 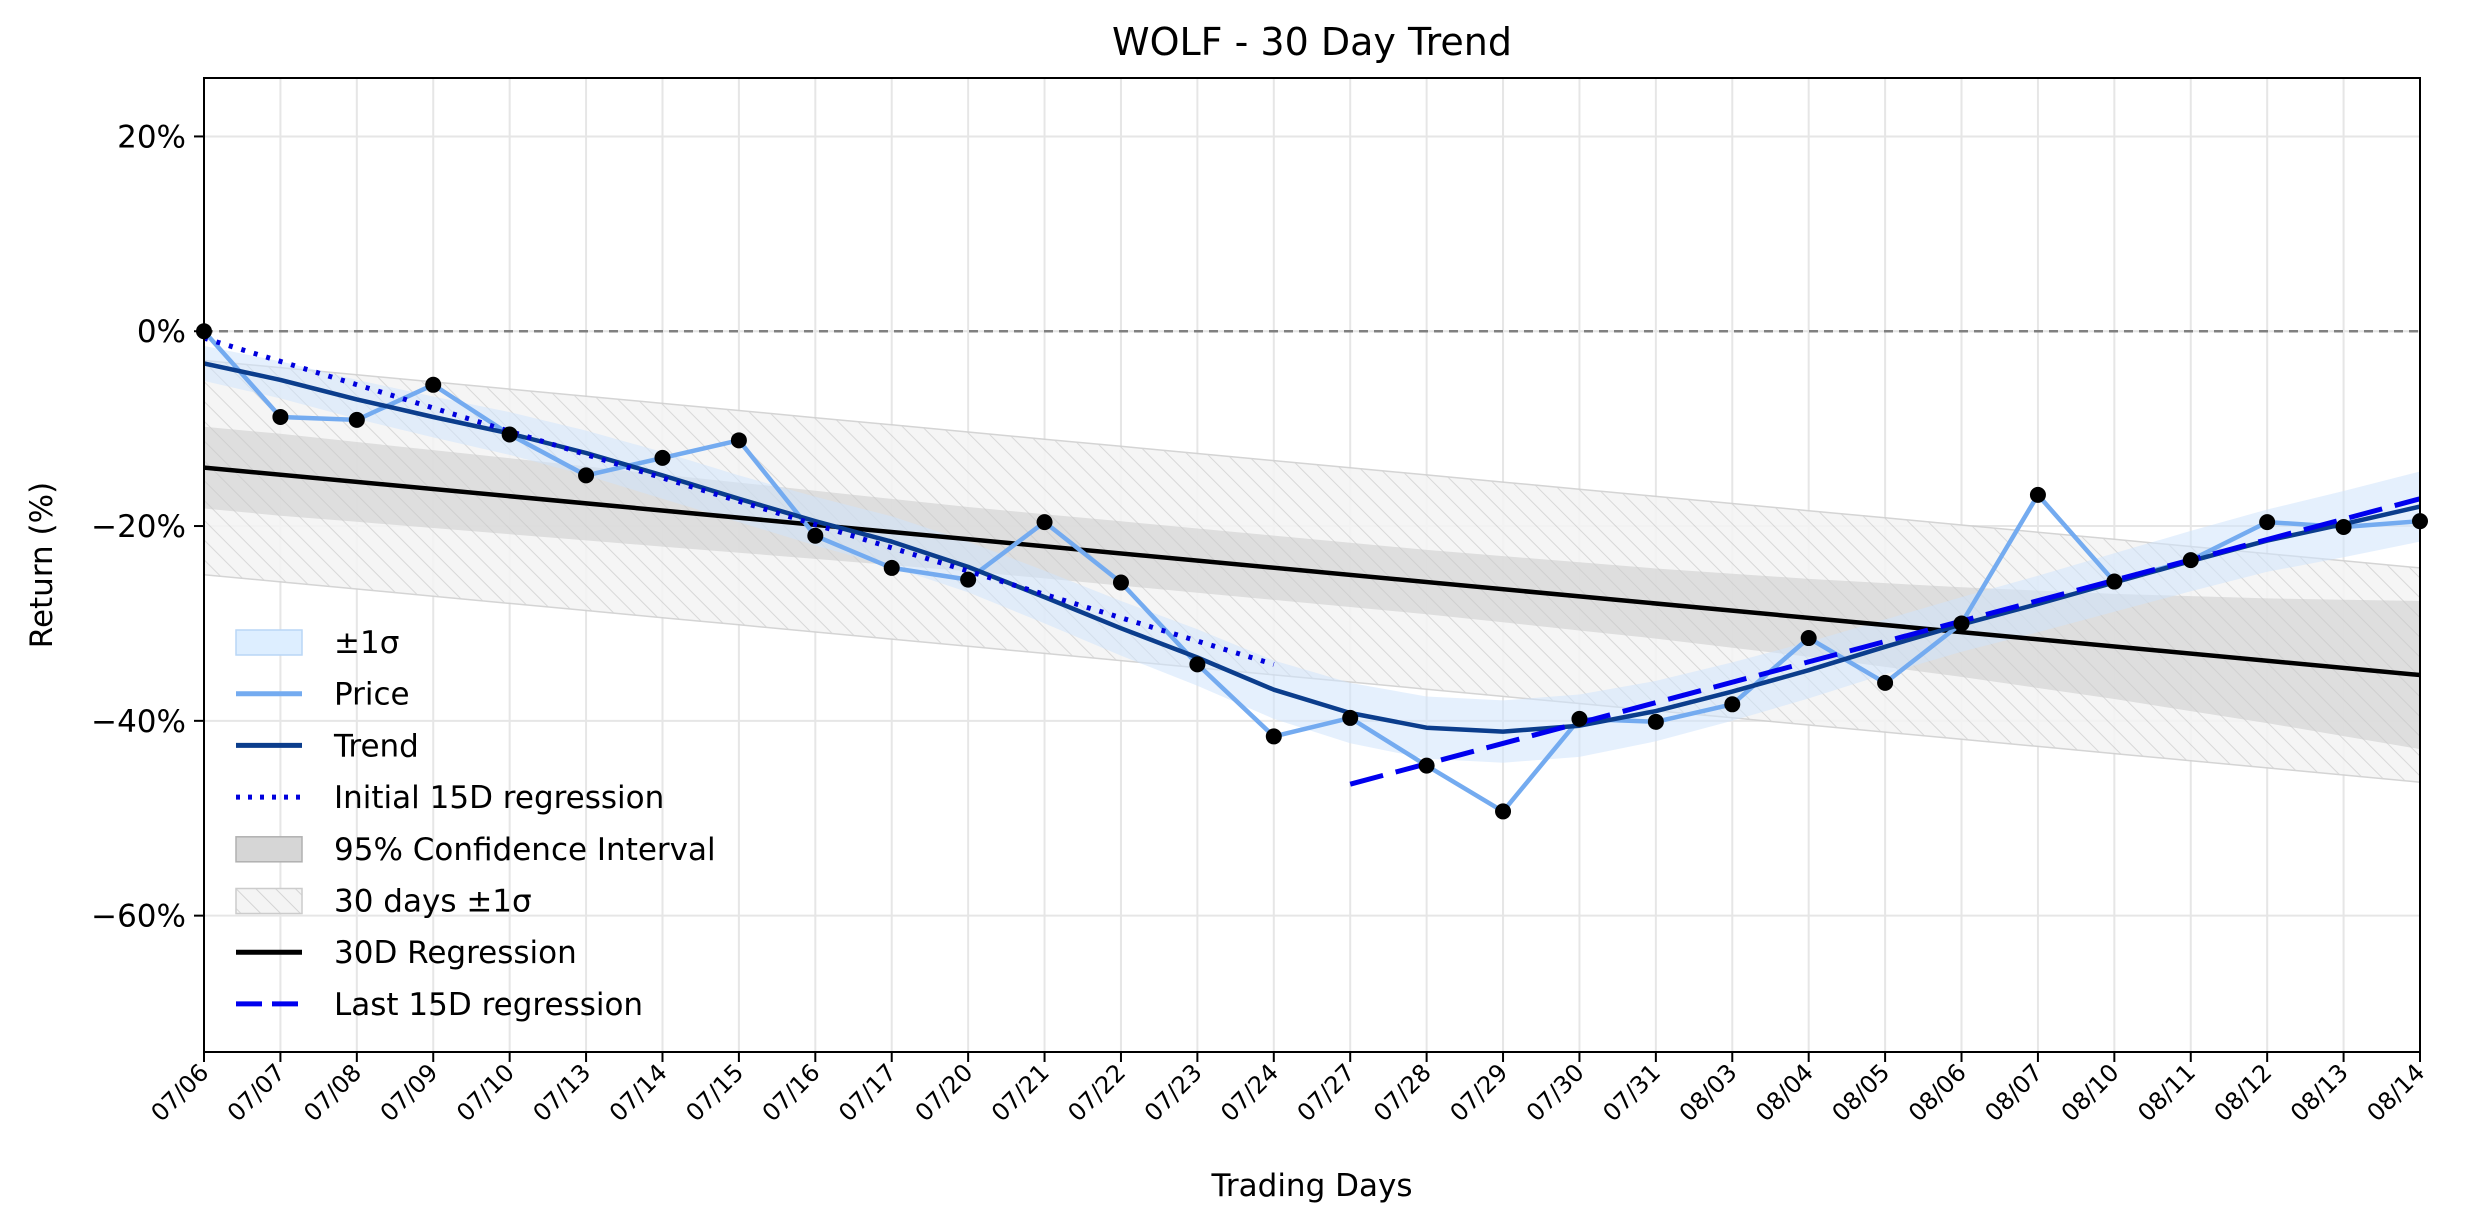 What do you see at coordinates (1096, 1092) in the screenshot?
I see `x-tick-label: 07/22` at bounding box center [1096, 1092].